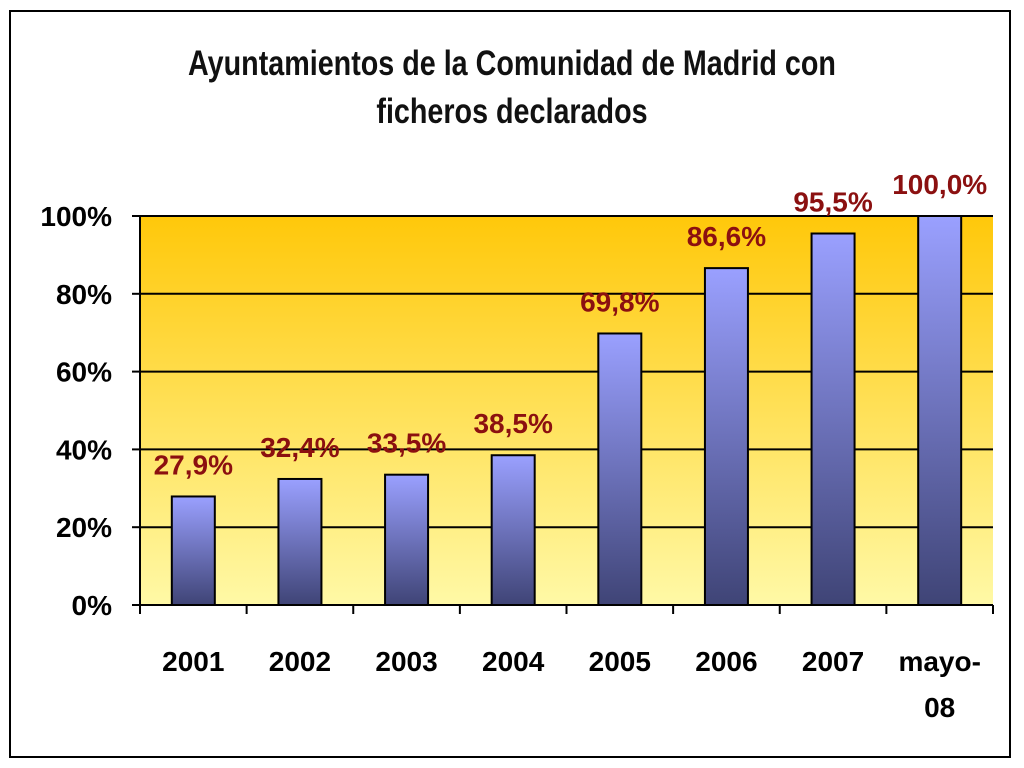 The width and height of the screenshot is (1024, 768). Describe the element at coordinates (193, 464) in the screenshot. I see `data-label-2001: 27,9%` at that location.